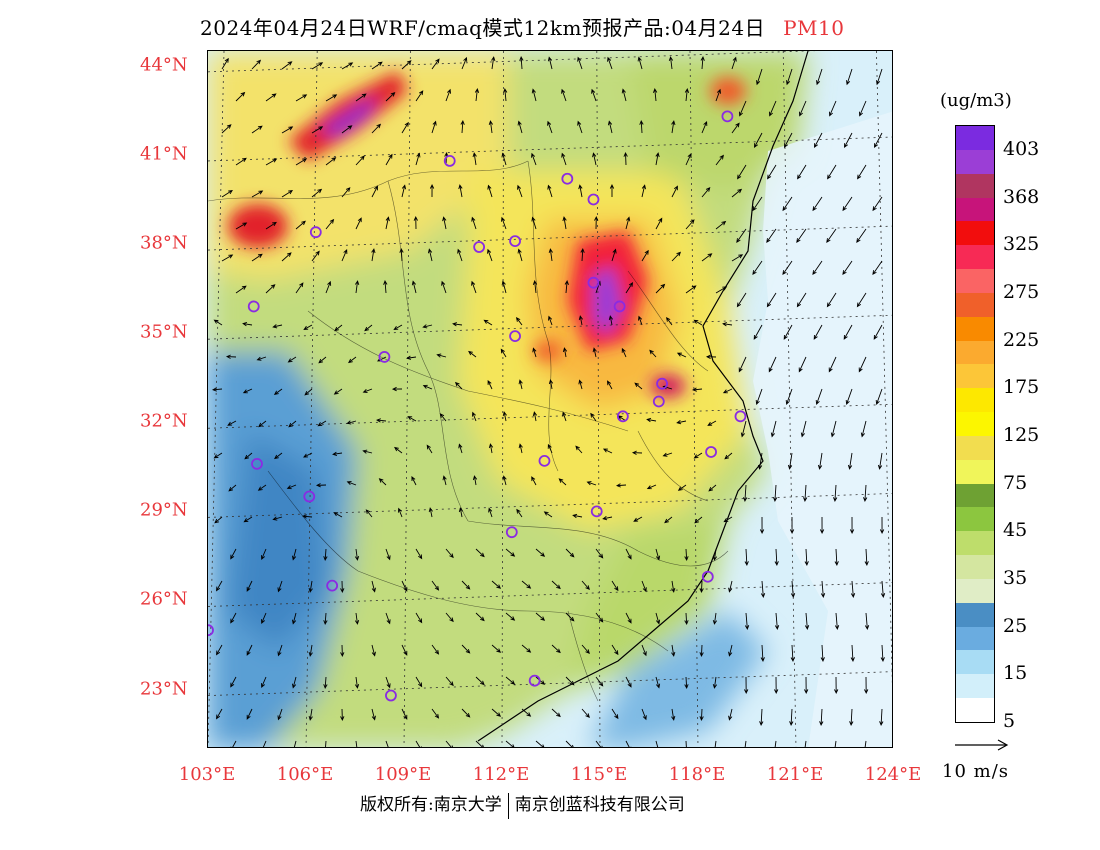 The width and height of the screenshot is (1100, 850). Describe the element at coordinates (431, 805) in the screenshot. I see `copyright-left: 版权所有:南京大学` at that location.